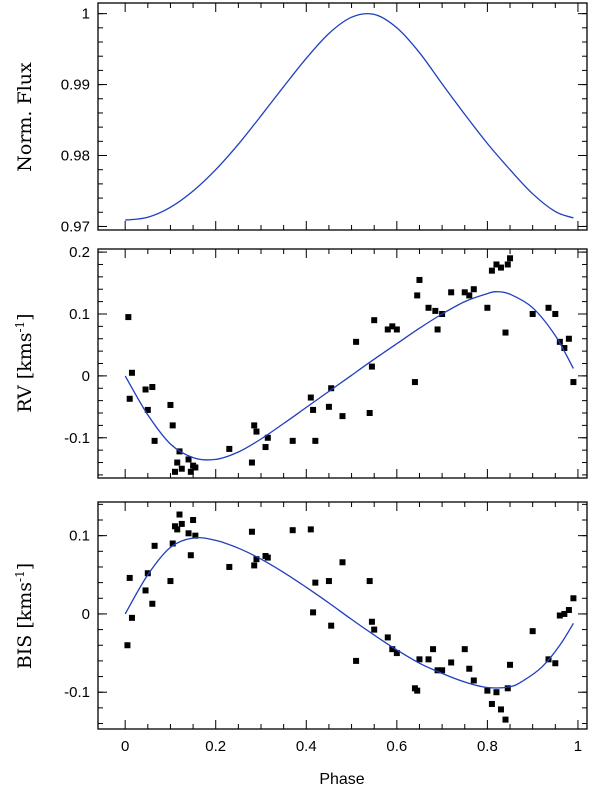 This screenshot has width=600, height=789. What do you see at coordinates (25, 652) in the screenshot?
I see `bis-ylabel-name: BIS` at bounding box center [25, 652].